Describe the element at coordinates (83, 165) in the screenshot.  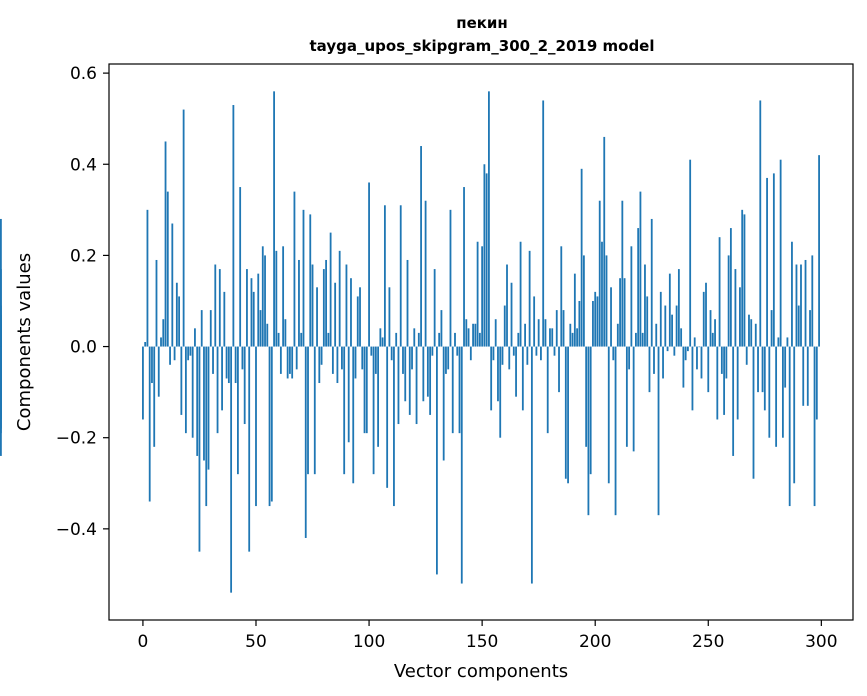
I see `y-tick-label: 0.4` at that location.